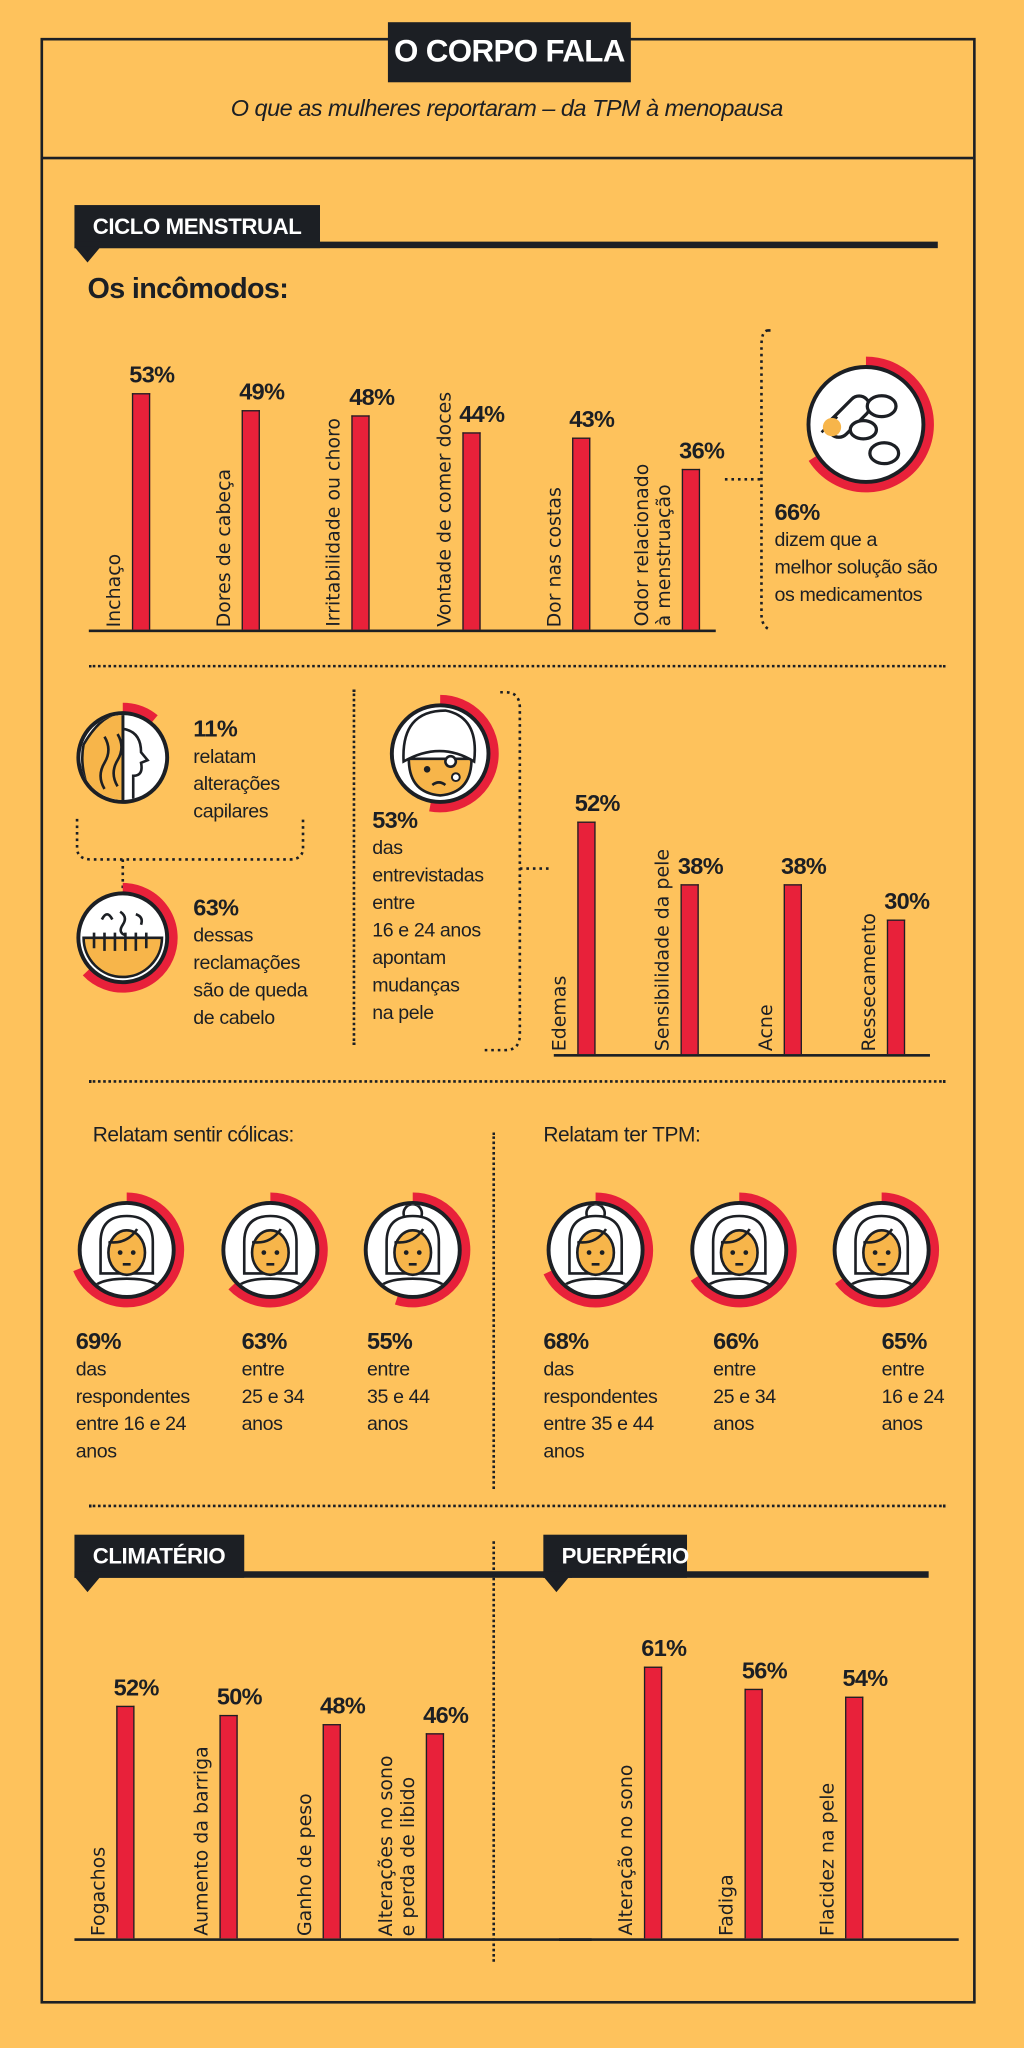  What do you see at coordinates (445, 509) in the screenshot?
I see `category-label: Vontade de comer doces` at bounding box center [445, 509].